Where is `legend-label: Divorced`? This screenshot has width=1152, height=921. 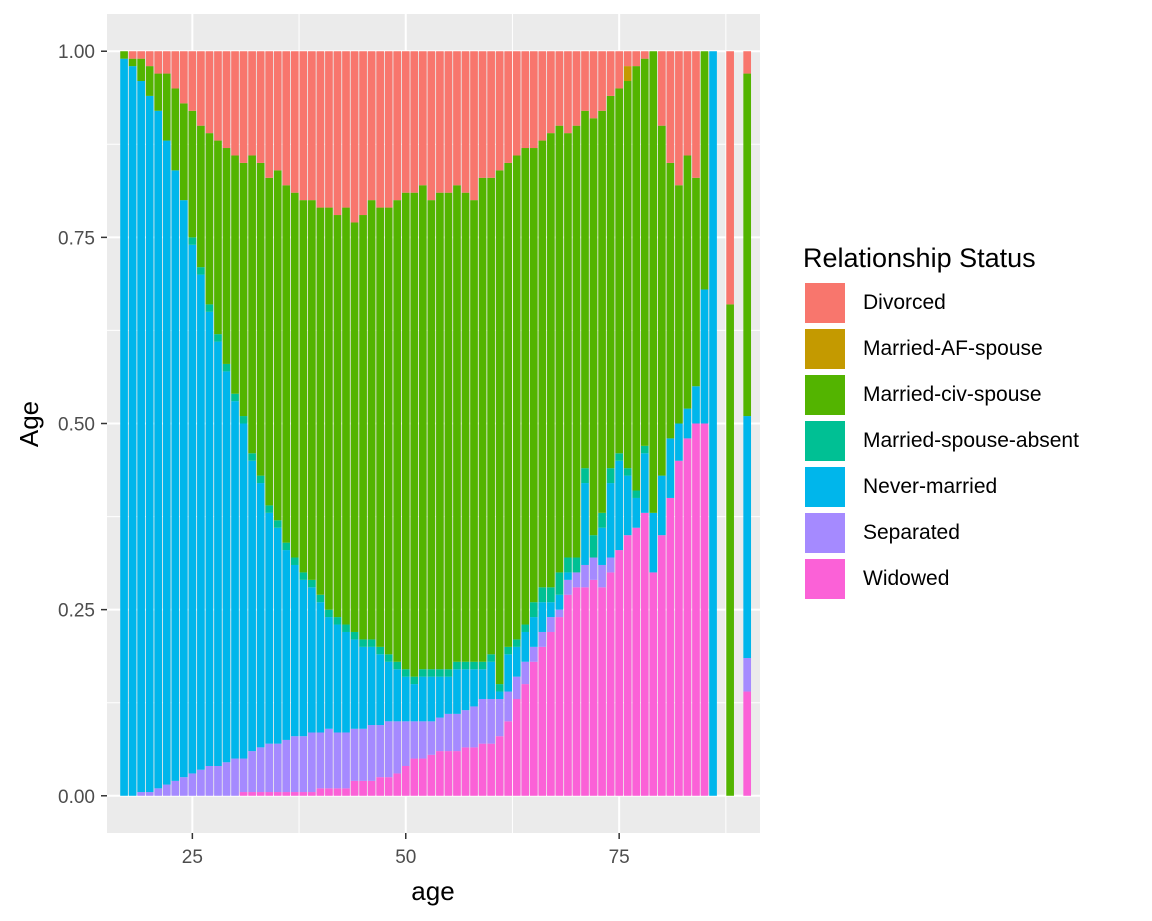
legend-label: Divorced is located at coordinates (904, 302).